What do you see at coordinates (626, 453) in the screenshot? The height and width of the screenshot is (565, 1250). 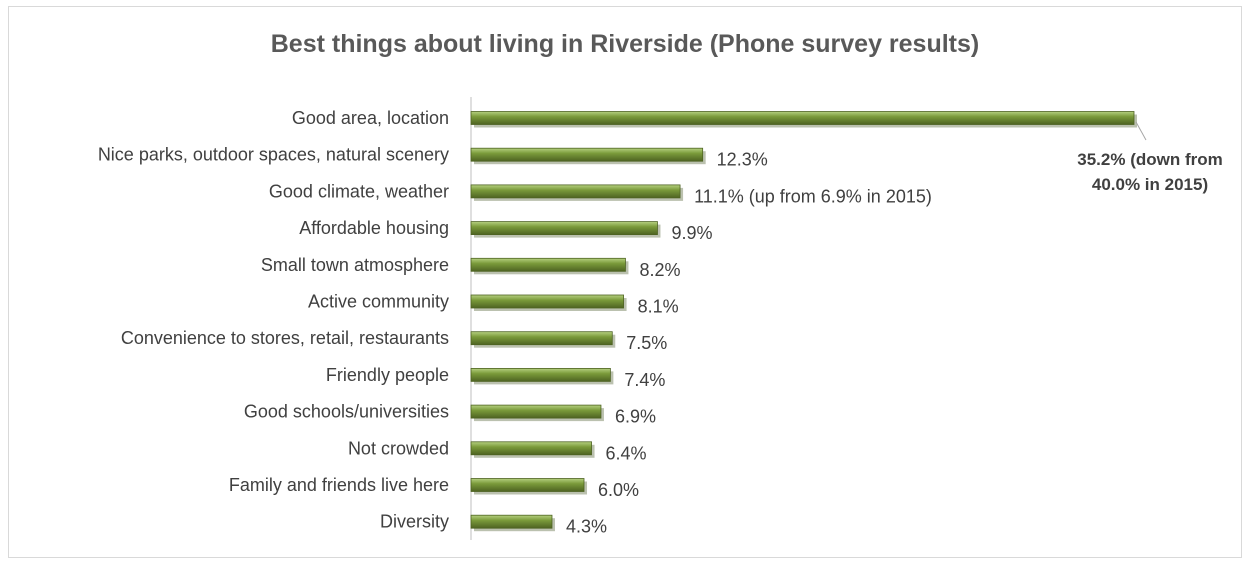 I see `data-label: 6.4%` at bounding box center [626, 453].